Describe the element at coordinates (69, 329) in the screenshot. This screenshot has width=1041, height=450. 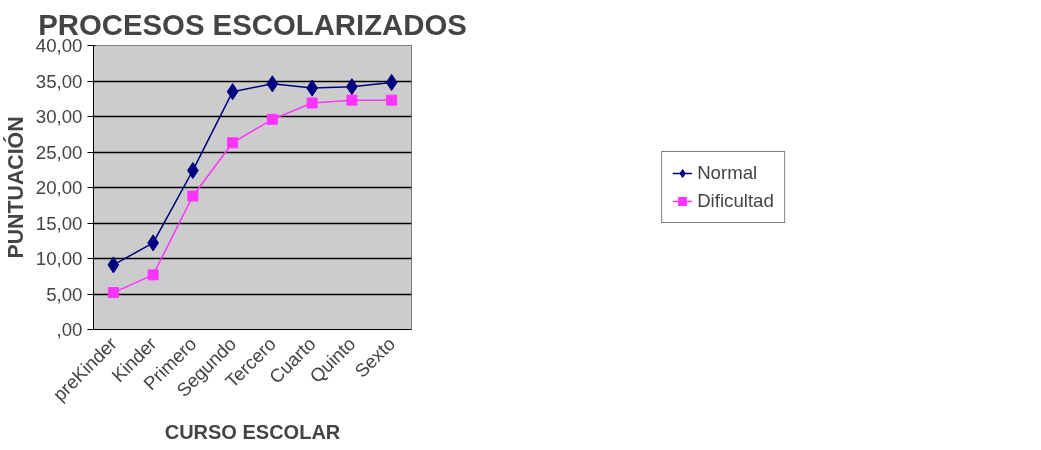
I see `y-tick-label: ,00` at that location.